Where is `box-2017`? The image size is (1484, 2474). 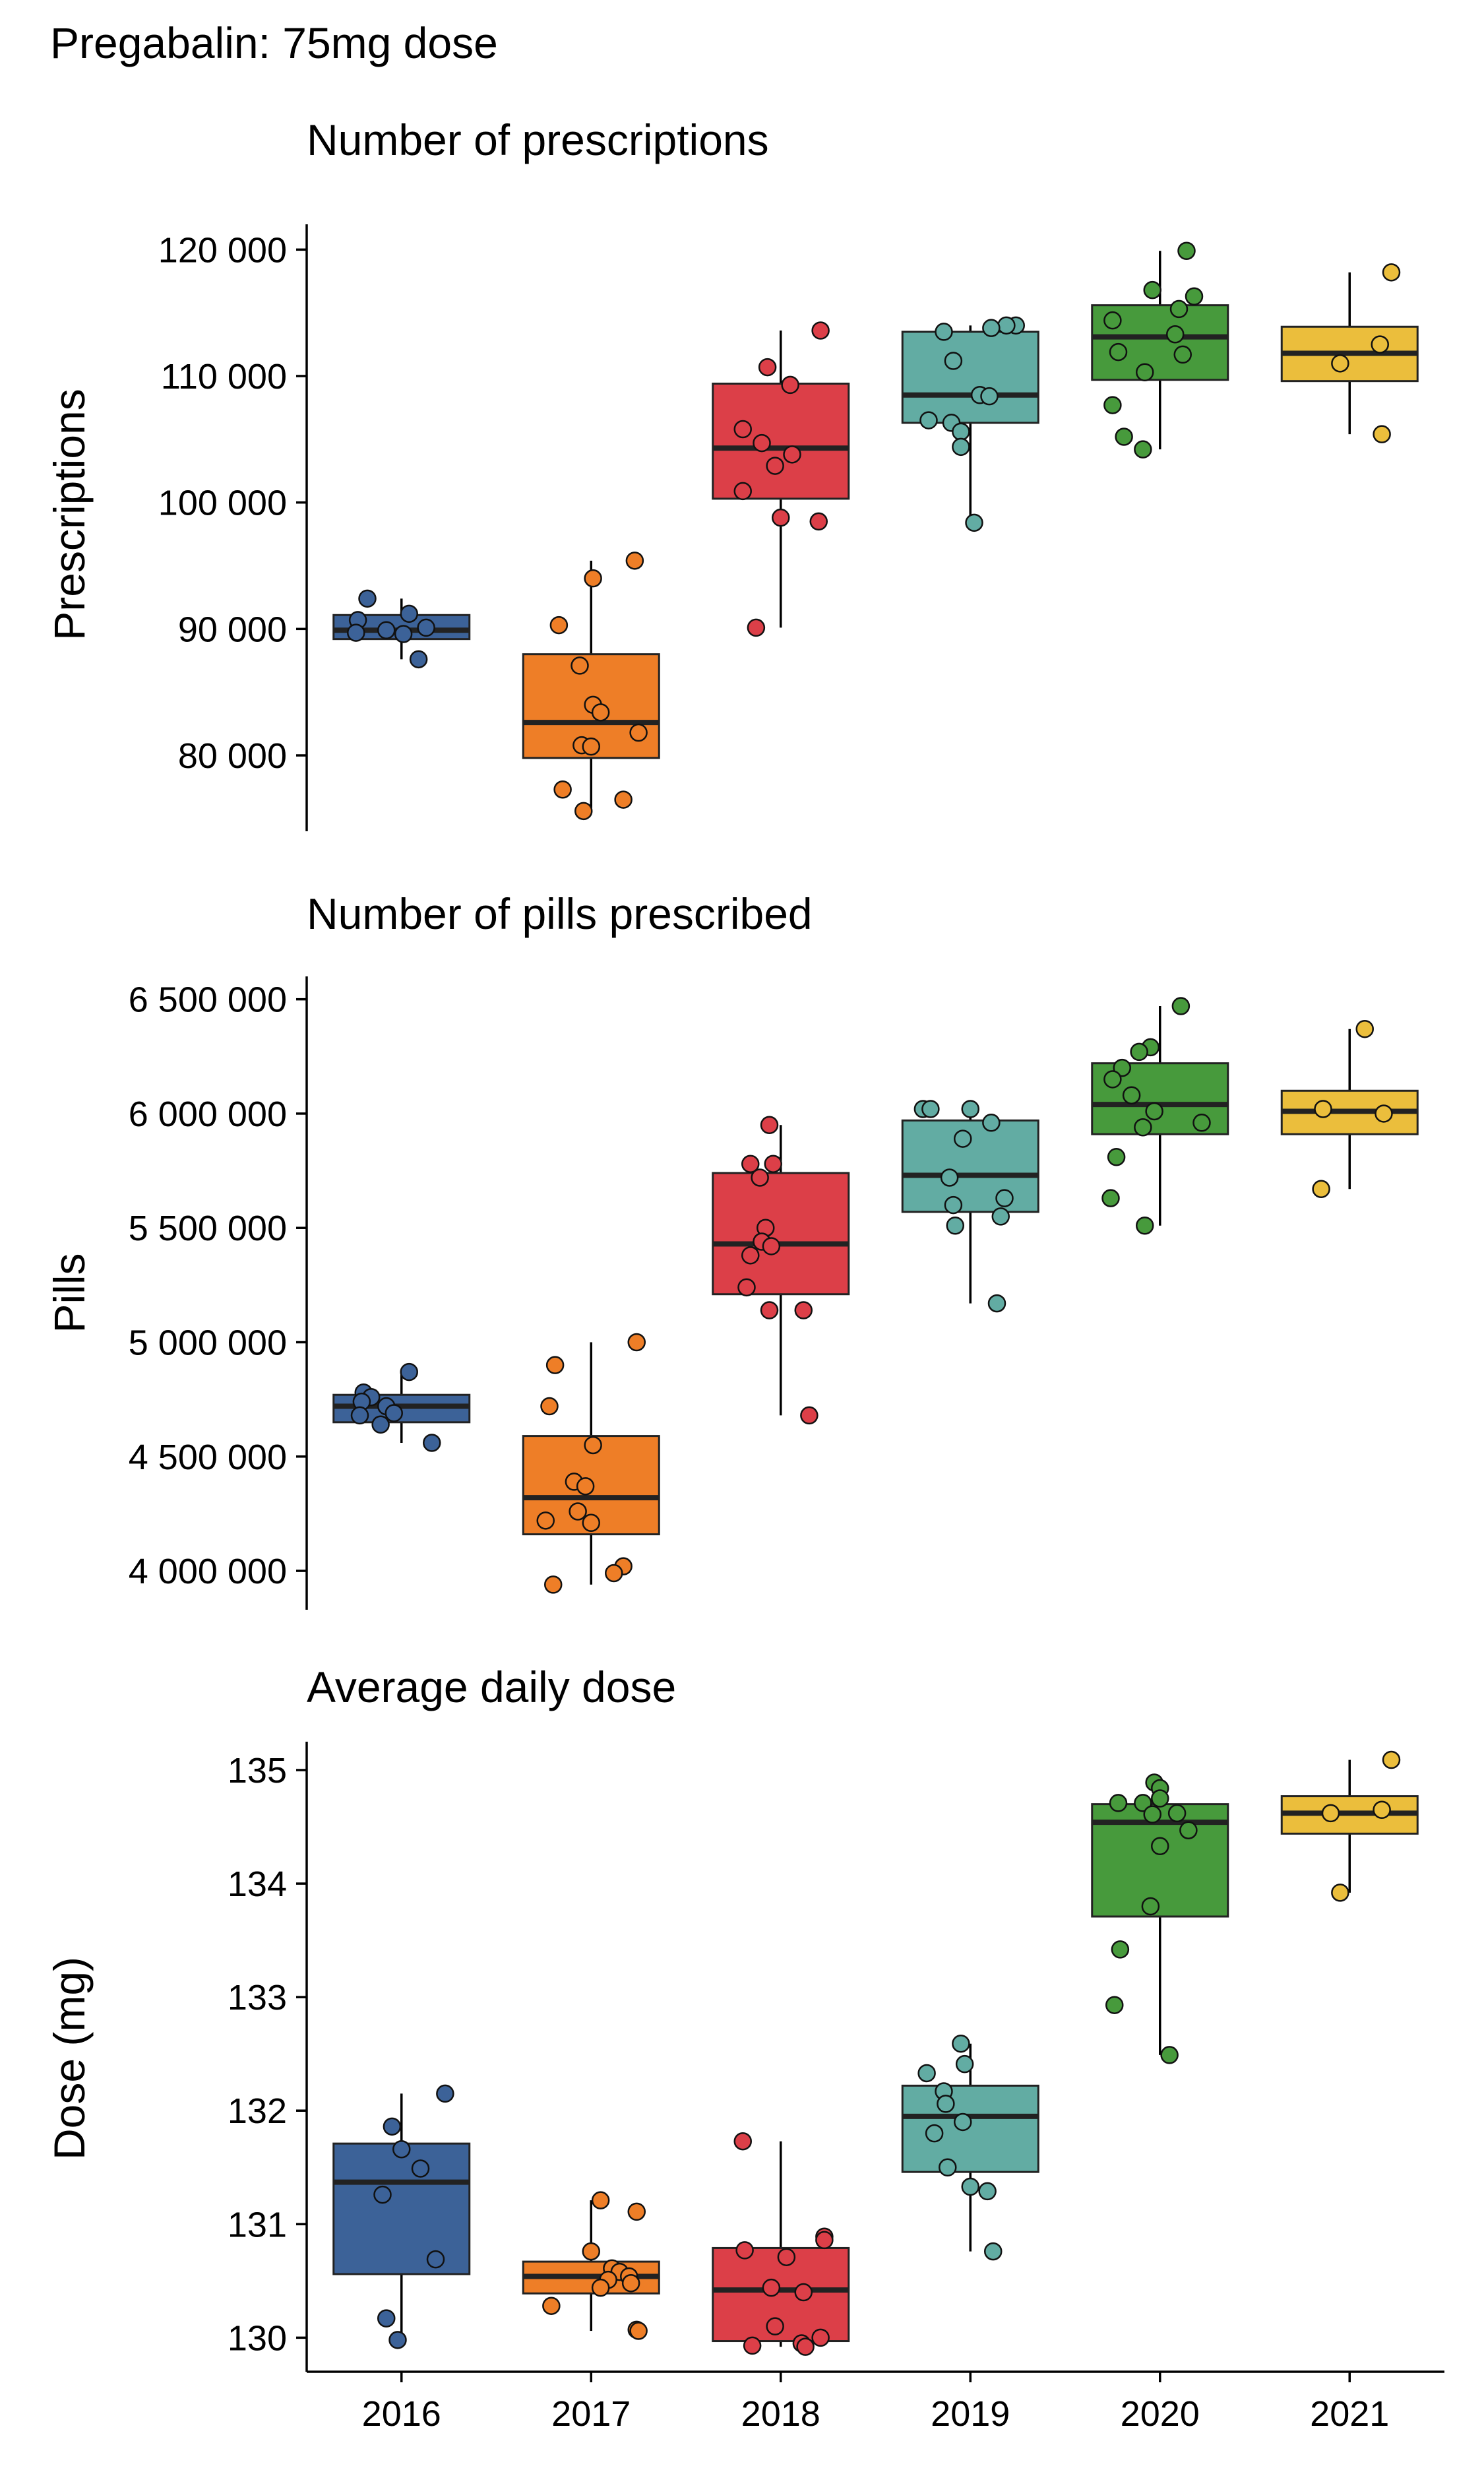 box-2017 is located at coordinates (591, 685).